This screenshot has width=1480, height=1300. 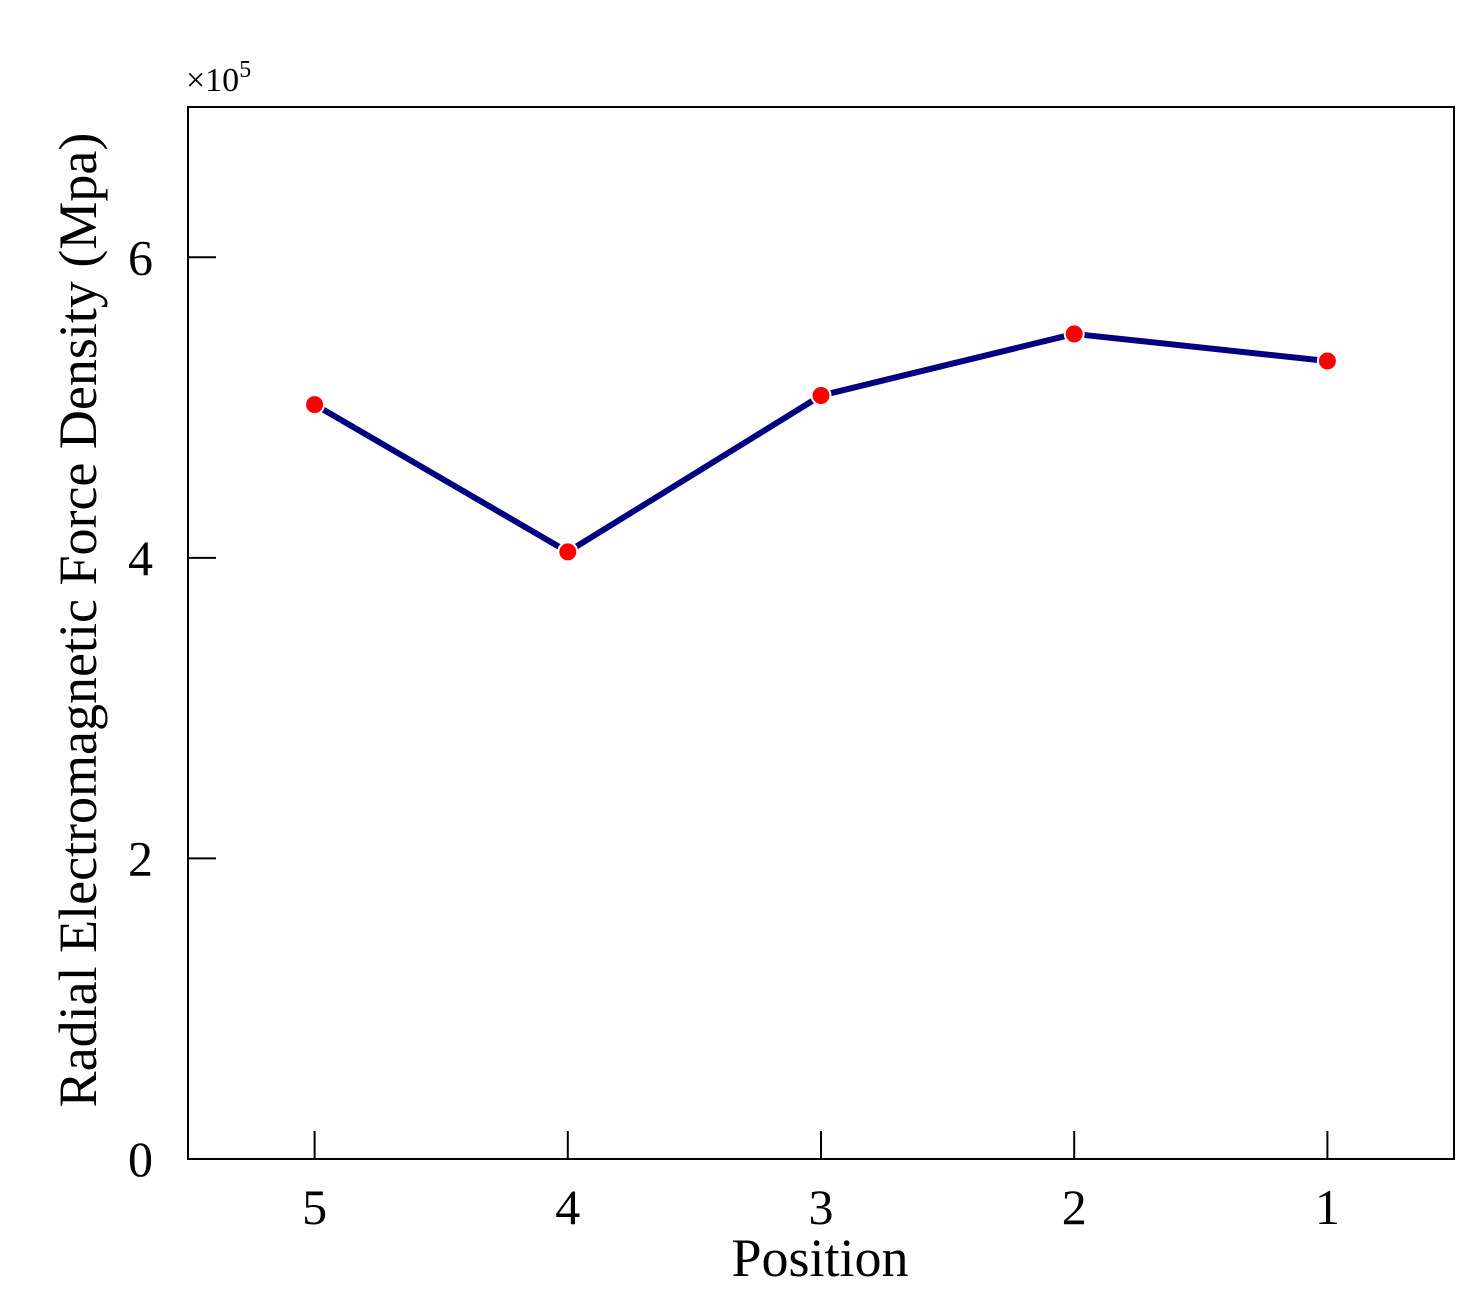 I want to click on x-tick-label: 1, so click(x=1327, y=1207).